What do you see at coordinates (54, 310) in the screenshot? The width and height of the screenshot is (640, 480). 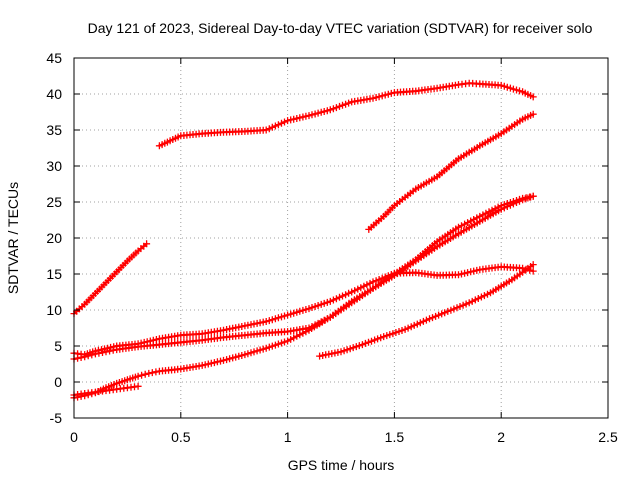 I see `y-tick-label: 10` at bounding box center [54, 310].